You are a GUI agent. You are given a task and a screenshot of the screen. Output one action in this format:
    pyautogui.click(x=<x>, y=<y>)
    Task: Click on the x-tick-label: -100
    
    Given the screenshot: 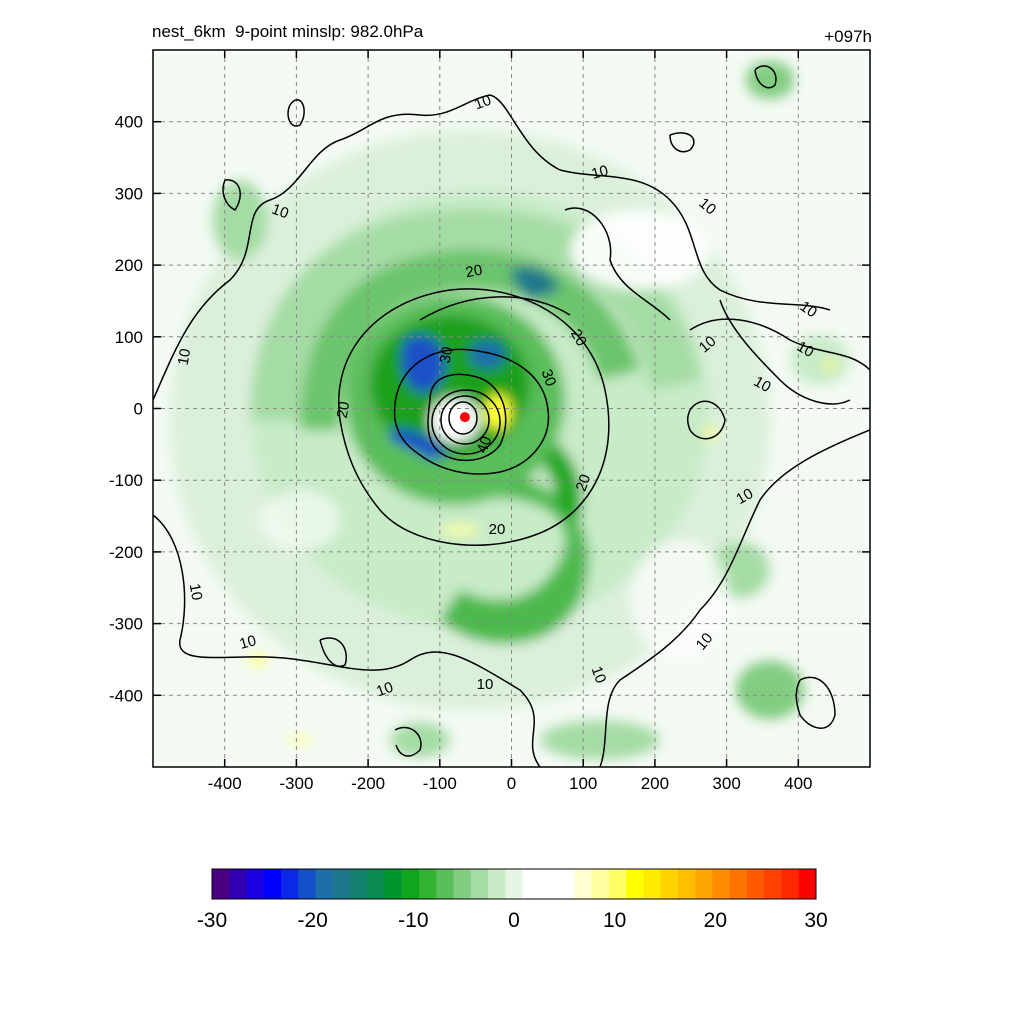 What is the action you would take?
    pyautogui.click(x=440, y=783)
    